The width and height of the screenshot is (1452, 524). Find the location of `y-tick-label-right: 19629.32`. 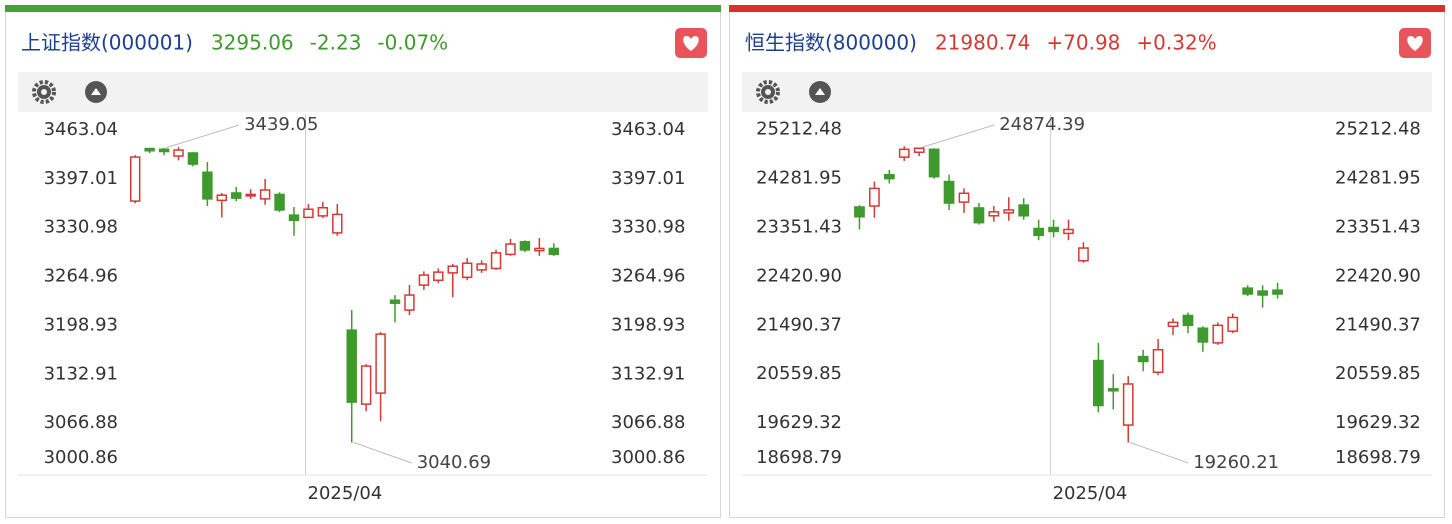

y-tick-label-right: 19629.32 is located at coordinates (1378, 422).